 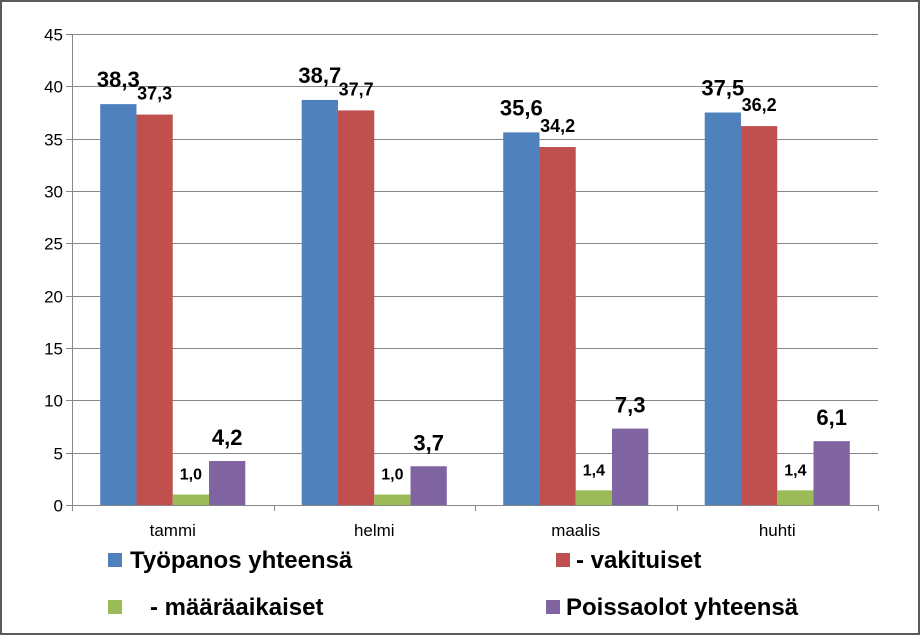 What do you see at coordinates (319, 75) in the screenshot?
I see `data-label-tyopanos-yhteensa-helmi: 38,7` at bounding box center [319, 75].